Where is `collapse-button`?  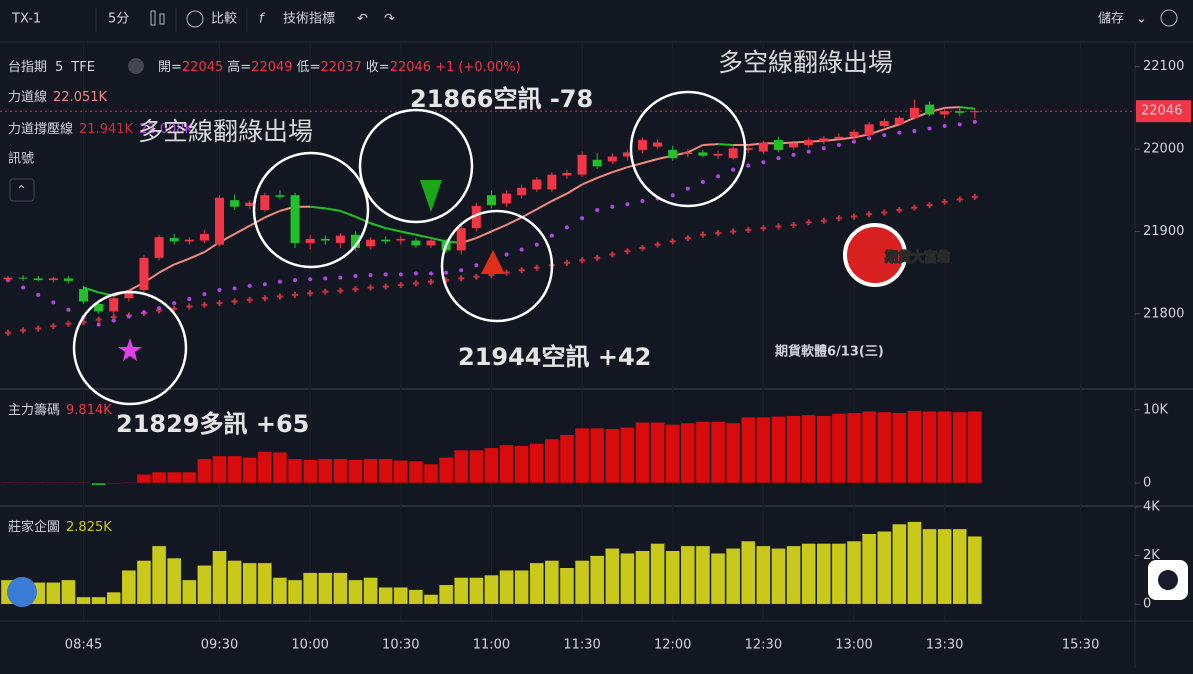 collapse-button is located at coordinates (136, 66).